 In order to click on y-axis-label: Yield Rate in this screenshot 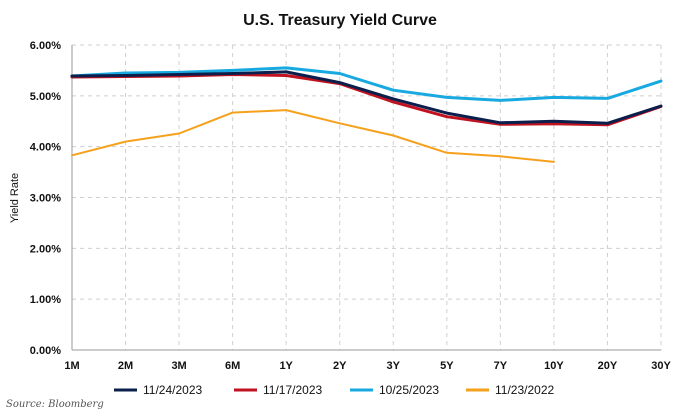, I will do `click(15, 198)`.